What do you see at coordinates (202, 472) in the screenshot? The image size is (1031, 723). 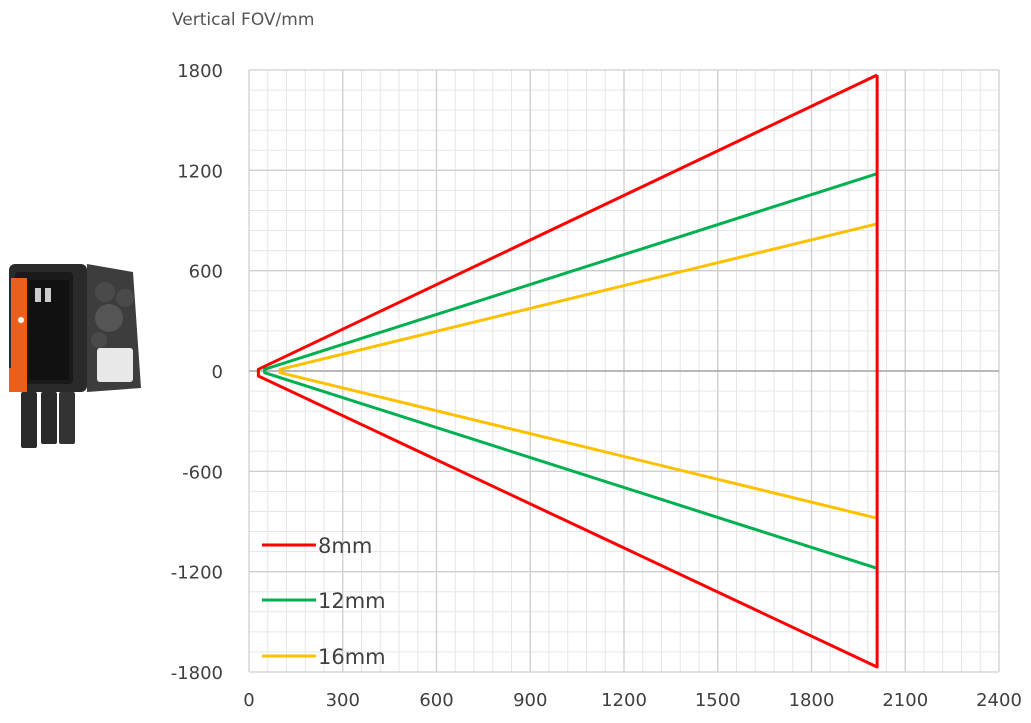 I see `y-tick-label: -600` at bounding box center [202, 472].